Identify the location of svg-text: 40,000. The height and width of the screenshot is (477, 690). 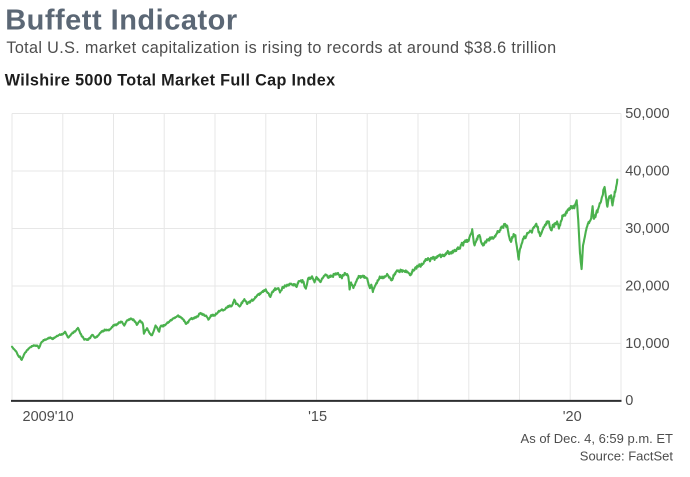
(647, 171).